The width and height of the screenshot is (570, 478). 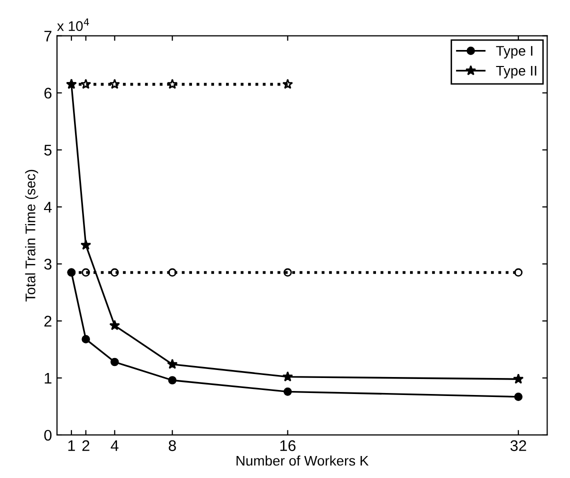 I want to click on legend-label: Type I, so click(x=514, y=52).